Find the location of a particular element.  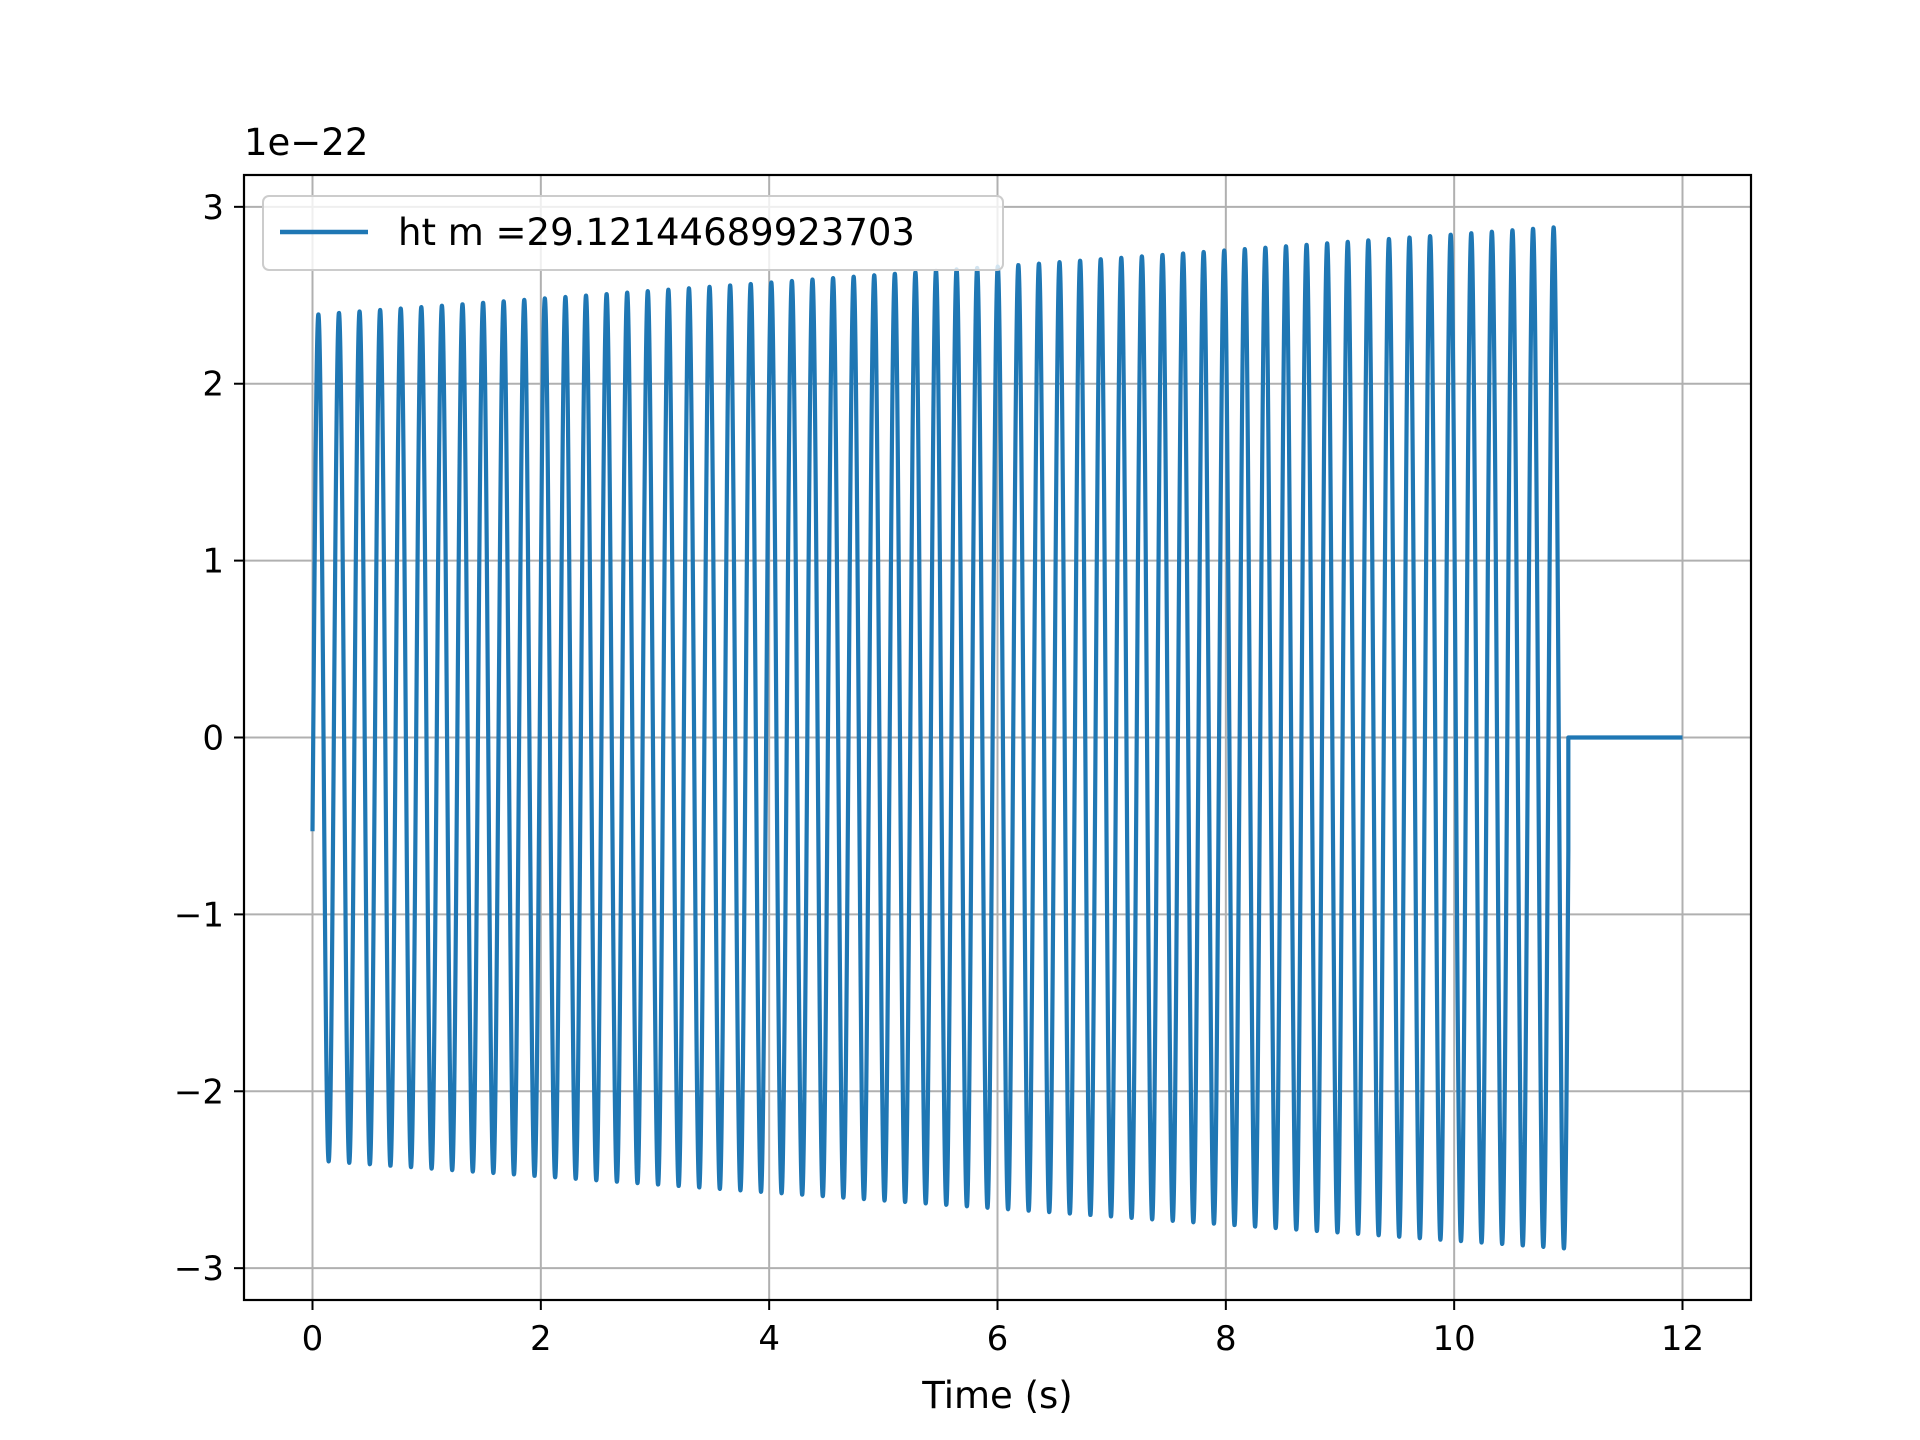

x-tick-label: 6 is located at coordinates (998, 1339).